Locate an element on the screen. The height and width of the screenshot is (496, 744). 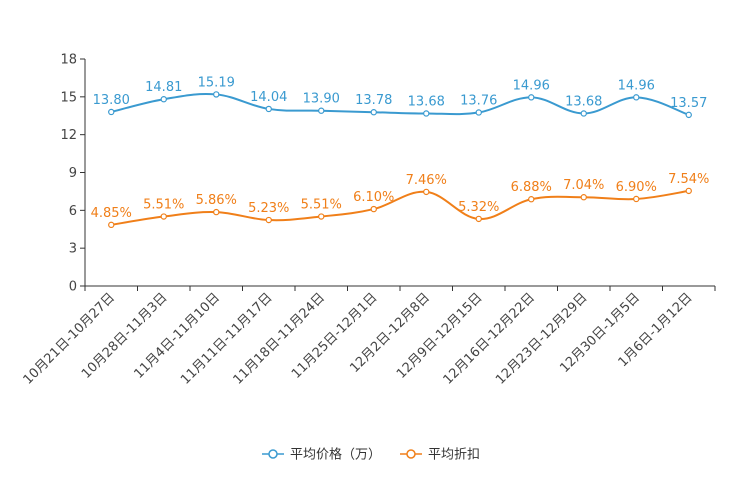
data-label: 13.90 is located at coordinates (321, 99).